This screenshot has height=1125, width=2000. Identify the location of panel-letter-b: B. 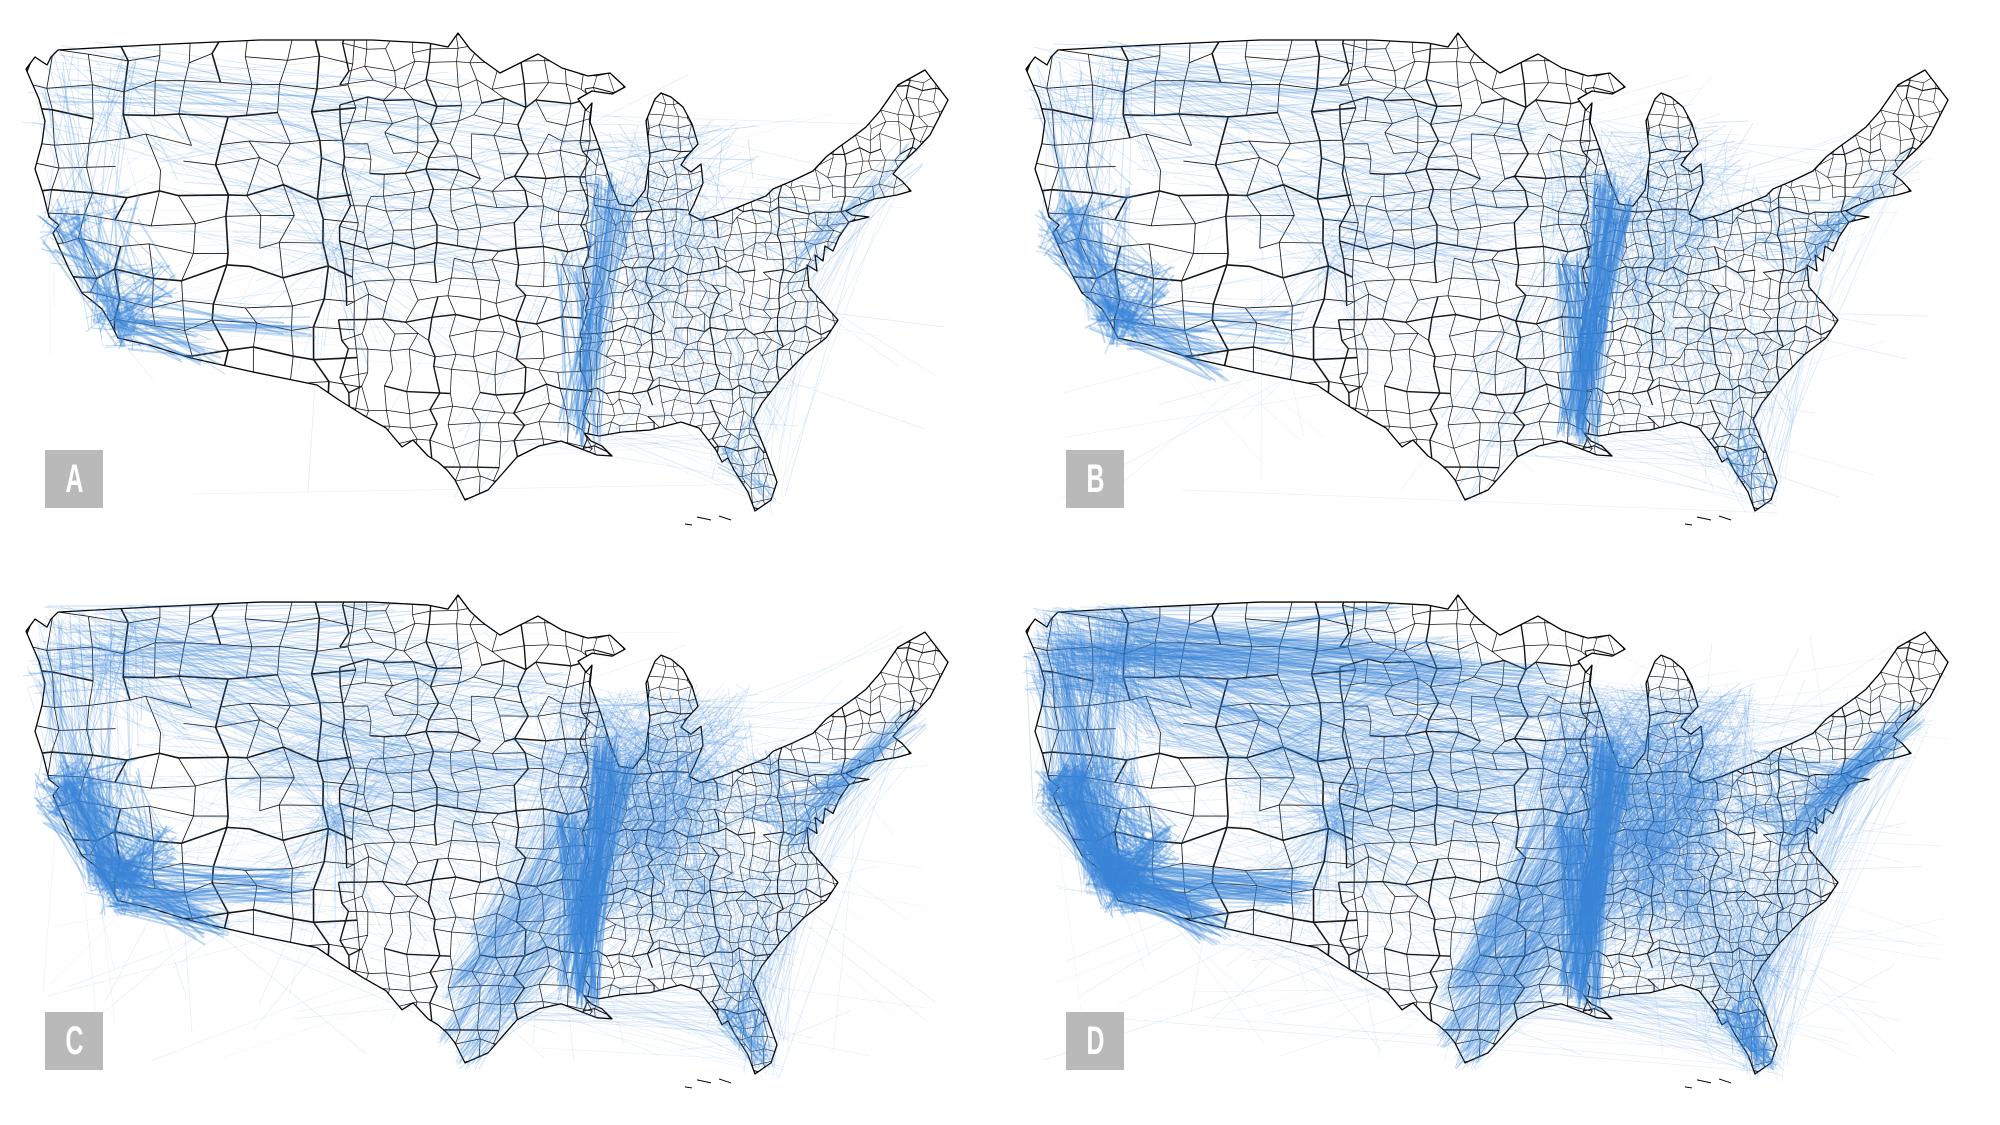
(1095, 479).